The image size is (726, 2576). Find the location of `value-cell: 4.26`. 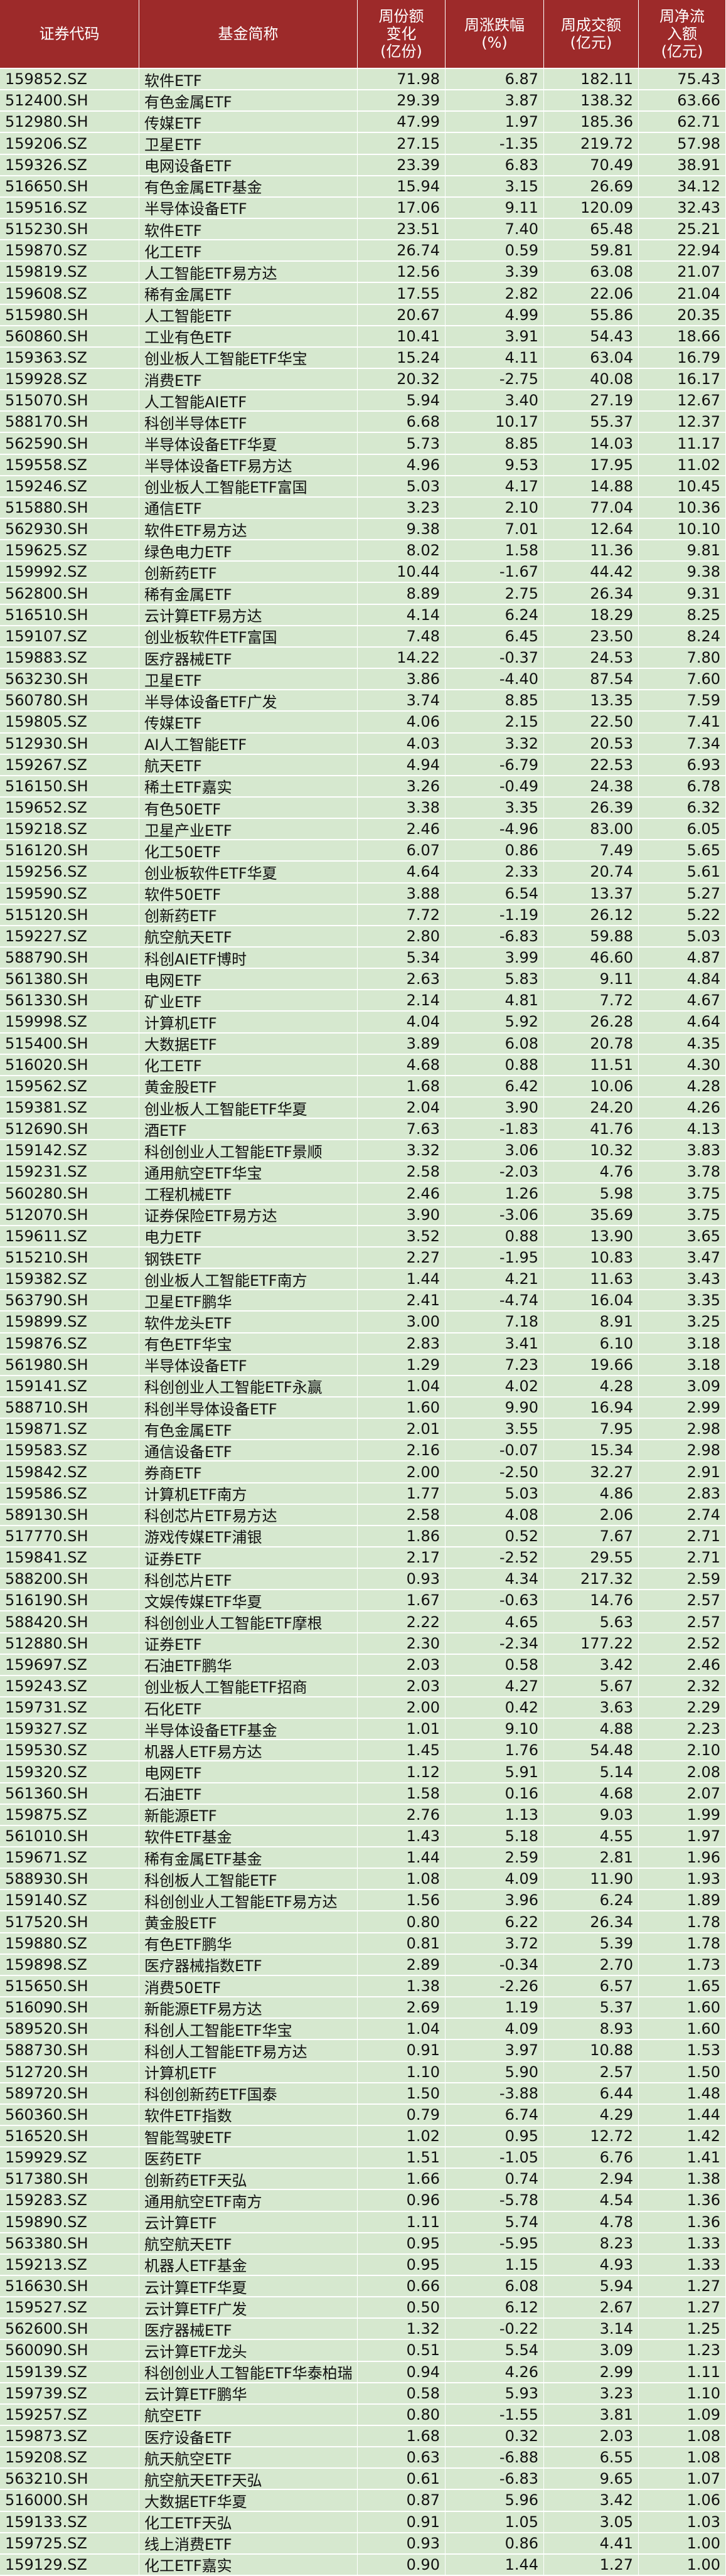

value-cell: 4.26 is located at coordinates (682, 1108).